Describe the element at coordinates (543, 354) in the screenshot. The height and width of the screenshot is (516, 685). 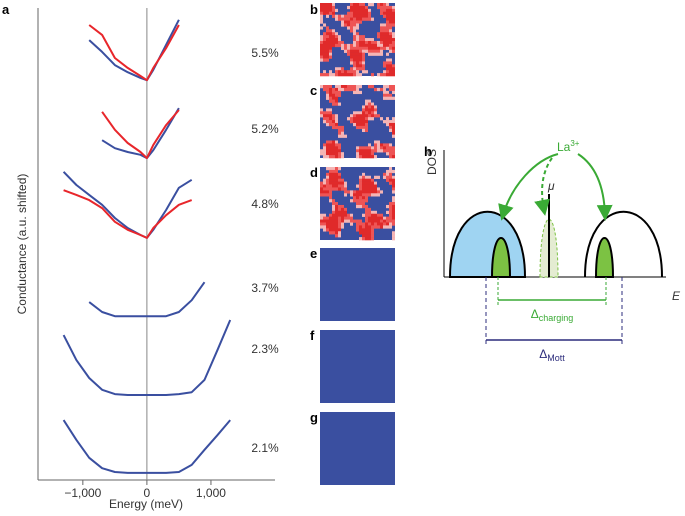
I see `gap-symbol: Δ` at that location.